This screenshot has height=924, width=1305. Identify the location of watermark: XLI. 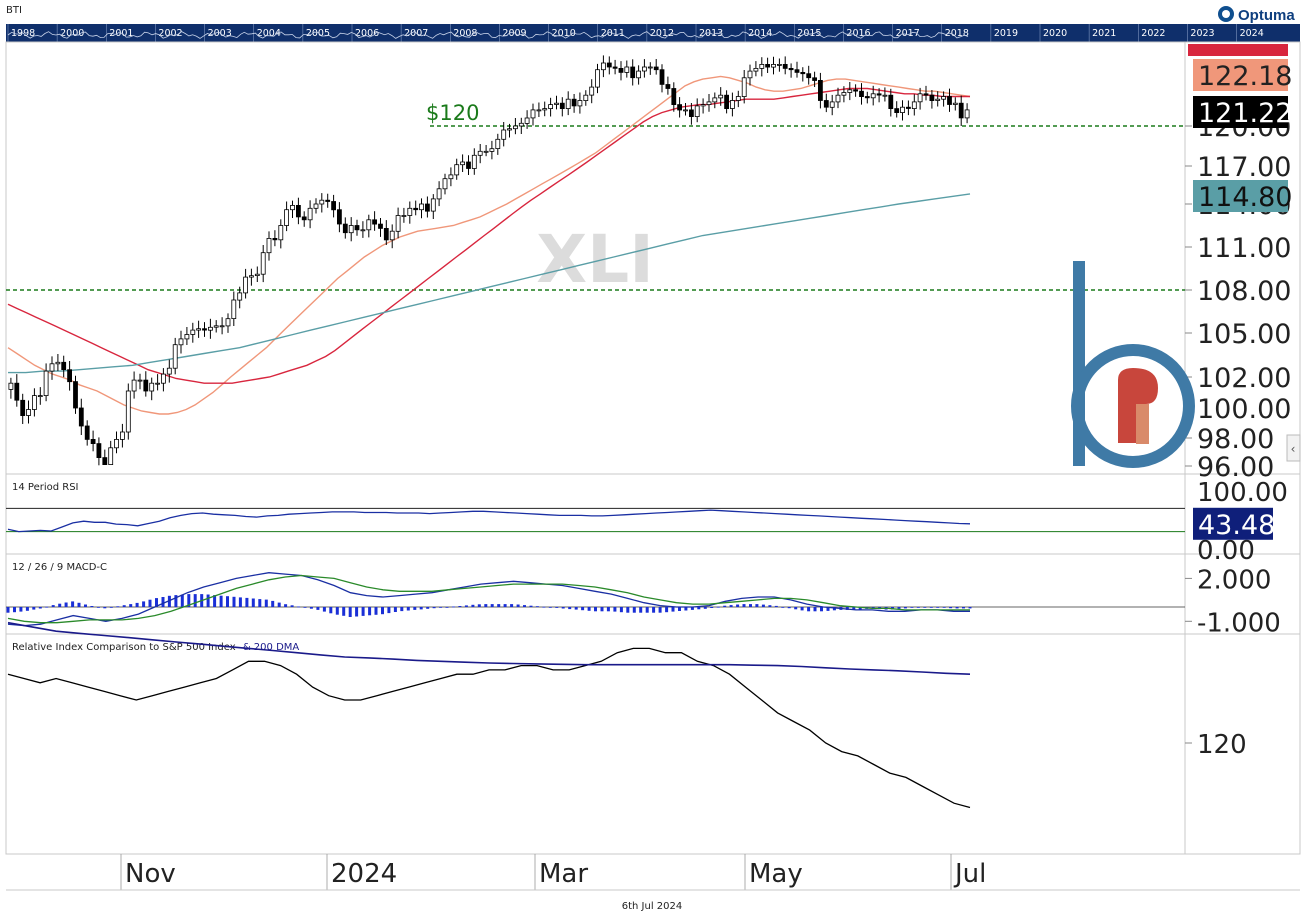
(595, 259).